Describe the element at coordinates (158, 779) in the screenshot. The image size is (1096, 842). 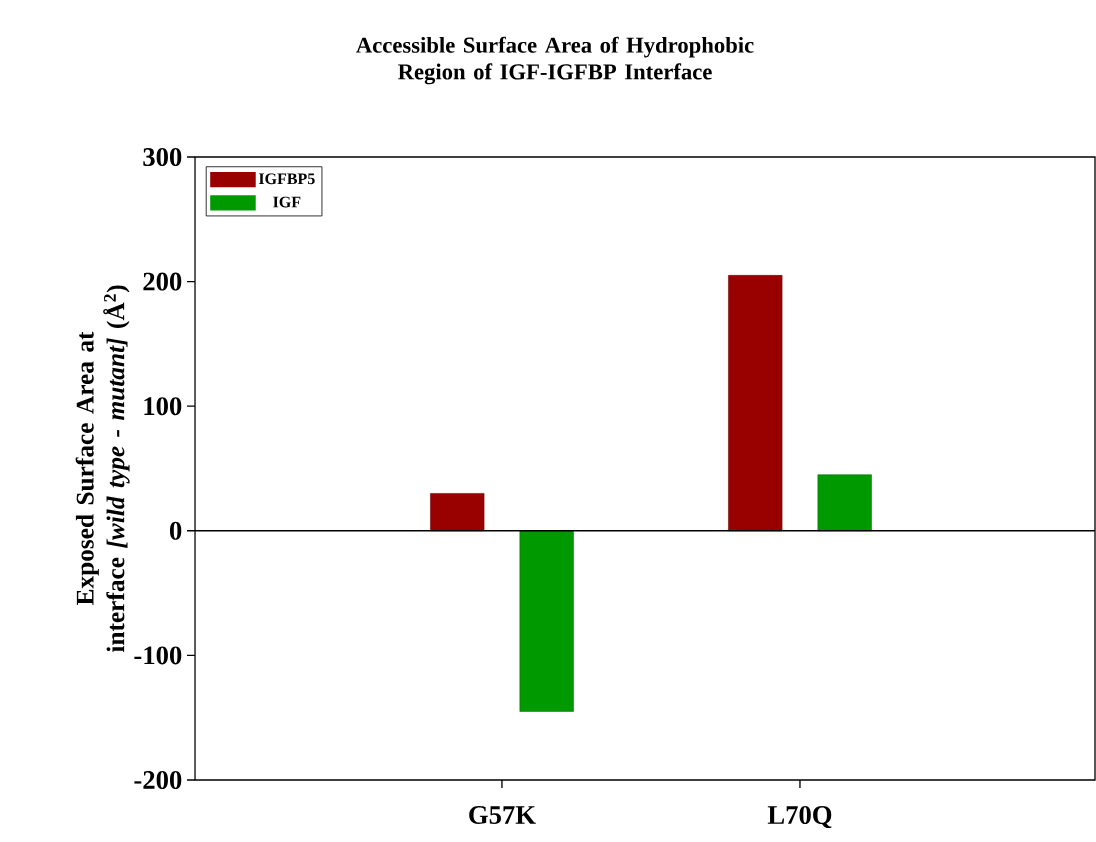
I see `y-tick-label: -200` at that location.